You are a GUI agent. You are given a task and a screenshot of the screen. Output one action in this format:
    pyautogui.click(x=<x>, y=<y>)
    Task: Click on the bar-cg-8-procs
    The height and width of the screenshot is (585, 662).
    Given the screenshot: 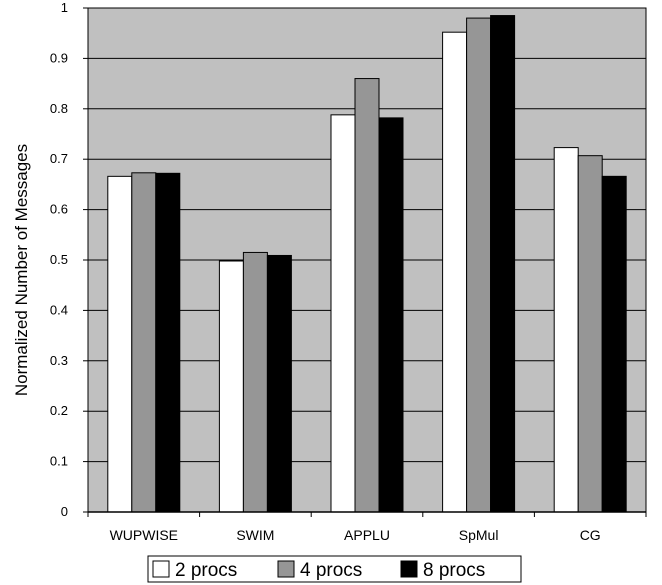 What is the action you would take?
    pyautogui.click(x=614, y=344)
    